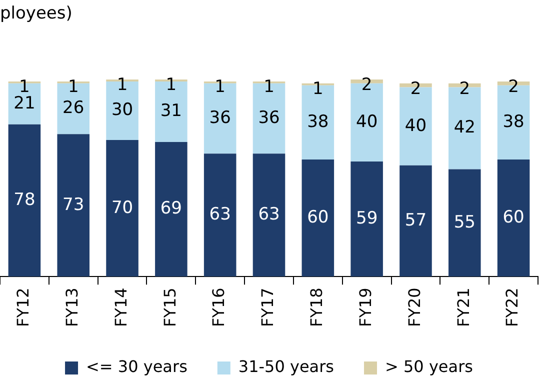 The image size is (542, 390). Describe the element at coordinates (463, 308) in the screenshot. I see `x-tick-label: FY21` at that location.